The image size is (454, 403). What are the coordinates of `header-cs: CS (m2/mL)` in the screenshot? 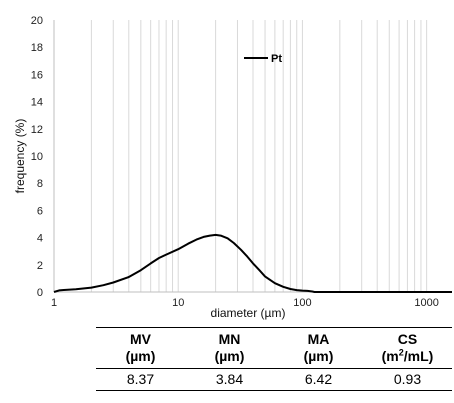 It's located at (407, 348).